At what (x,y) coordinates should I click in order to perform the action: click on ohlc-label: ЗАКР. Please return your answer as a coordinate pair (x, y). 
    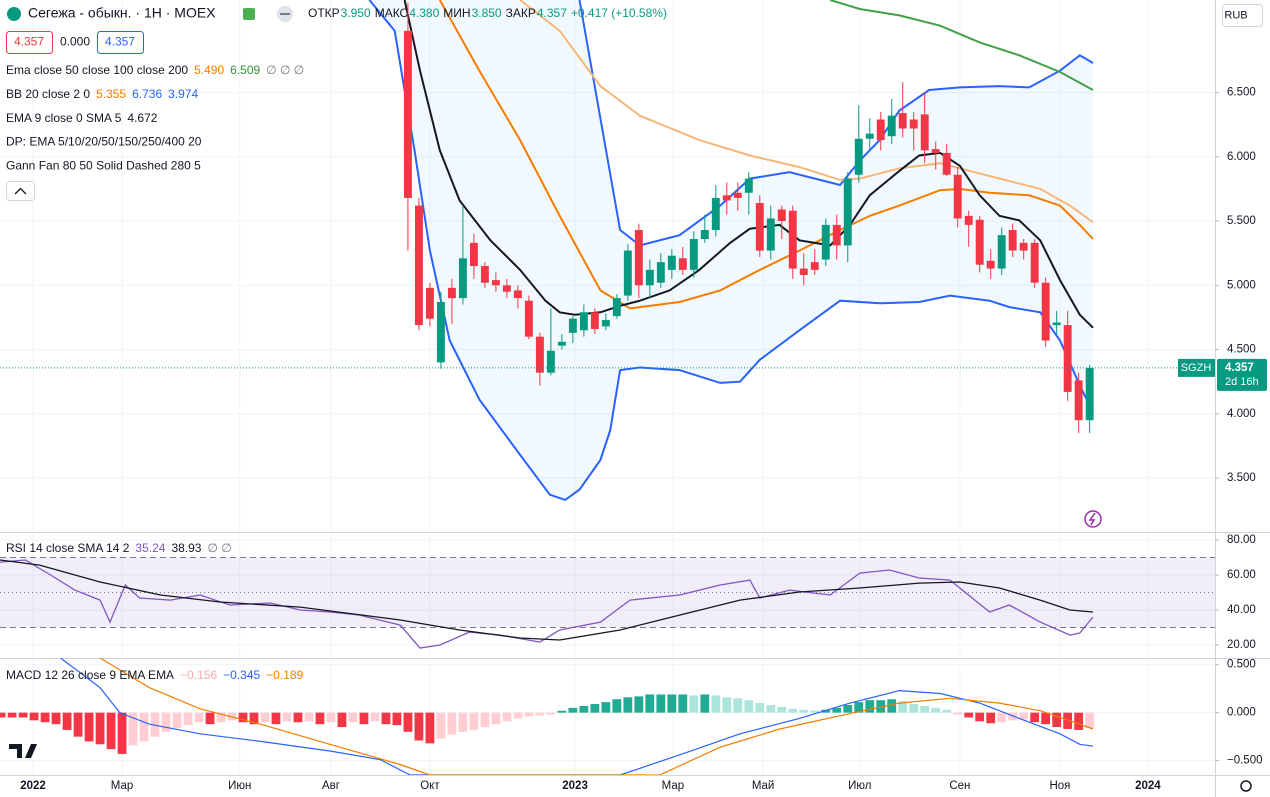
    Looking at the image, I should click on (521, 13).